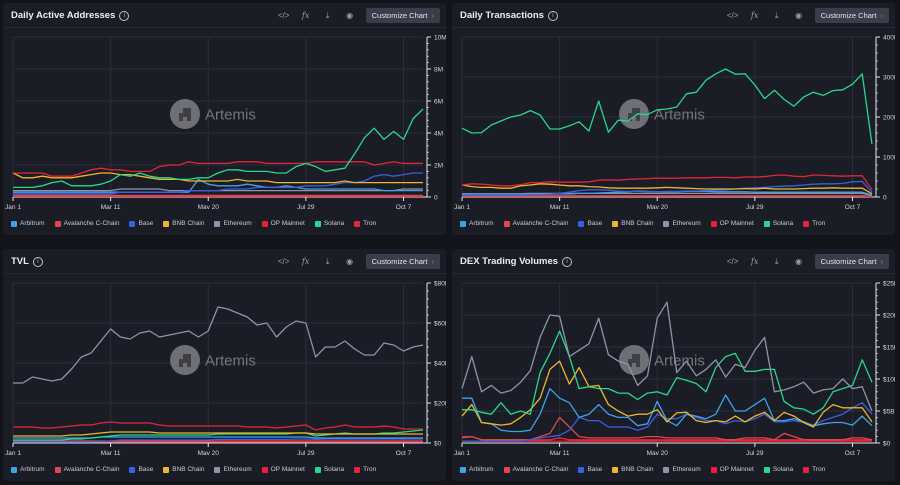  What do you see at coordinates (595, 469) in the screenshot?
I see `legend-label: Base` at bounding box center [595, 469].